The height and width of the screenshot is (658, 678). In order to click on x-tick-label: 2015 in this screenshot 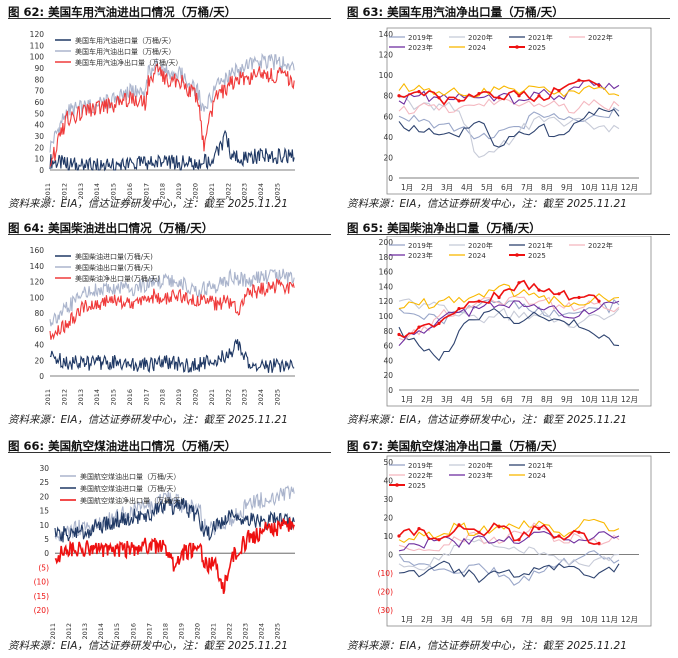, I will do `click(114, 397)`.